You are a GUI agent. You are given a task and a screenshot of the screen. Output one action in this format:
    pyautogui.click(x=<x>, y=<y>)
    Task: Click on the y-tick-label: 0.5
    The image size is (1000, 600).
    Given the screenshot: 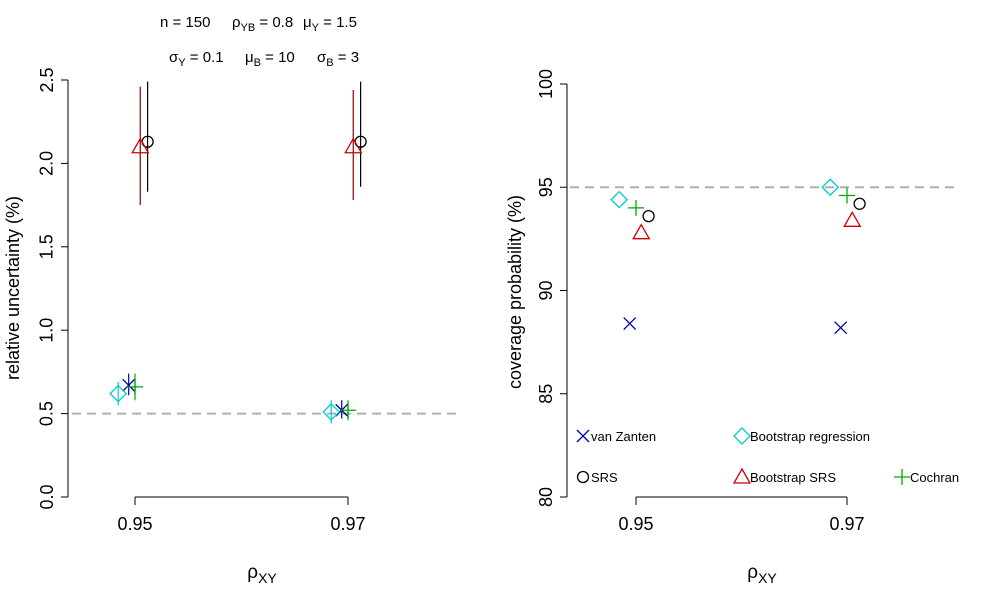 What is the action you would take?
    pyautogui.click(x=47, y=413)
    